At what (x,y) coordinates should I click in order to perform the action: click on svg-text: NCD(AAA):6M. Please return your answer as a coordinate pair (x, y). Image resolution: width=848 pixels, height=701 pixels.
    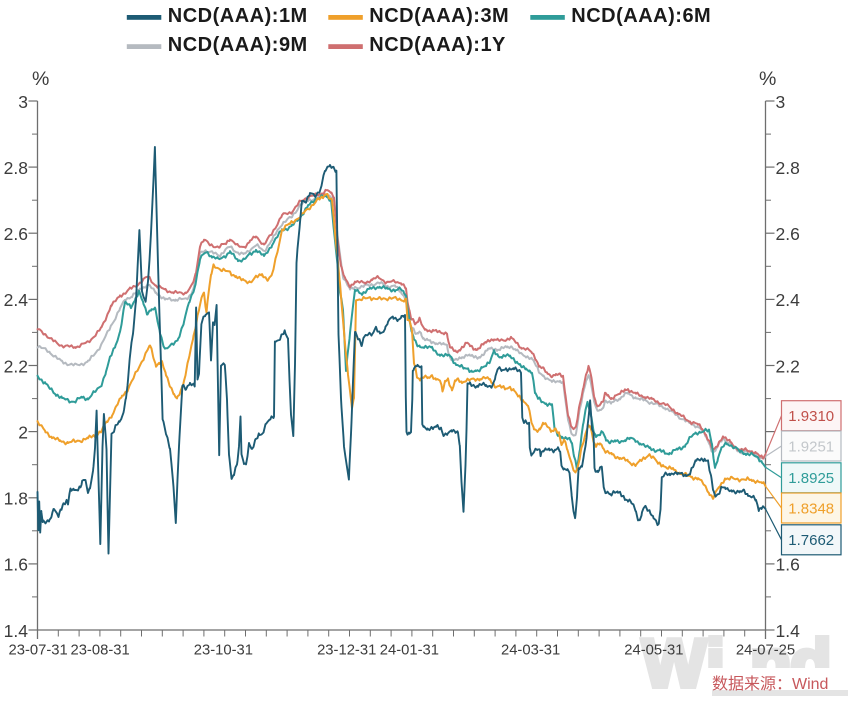
    Looking at the image, I should click on (641, 16).